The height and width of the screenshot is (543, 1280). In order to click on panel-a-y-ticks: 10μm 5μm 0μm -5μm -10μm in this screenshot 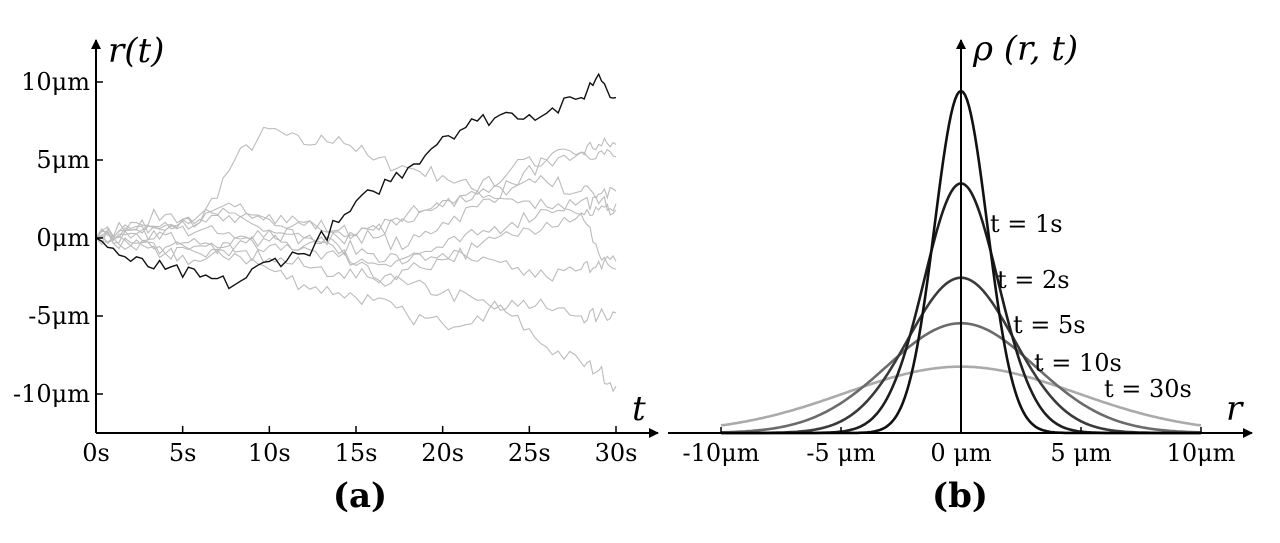, I will do `click(58, 238)`.